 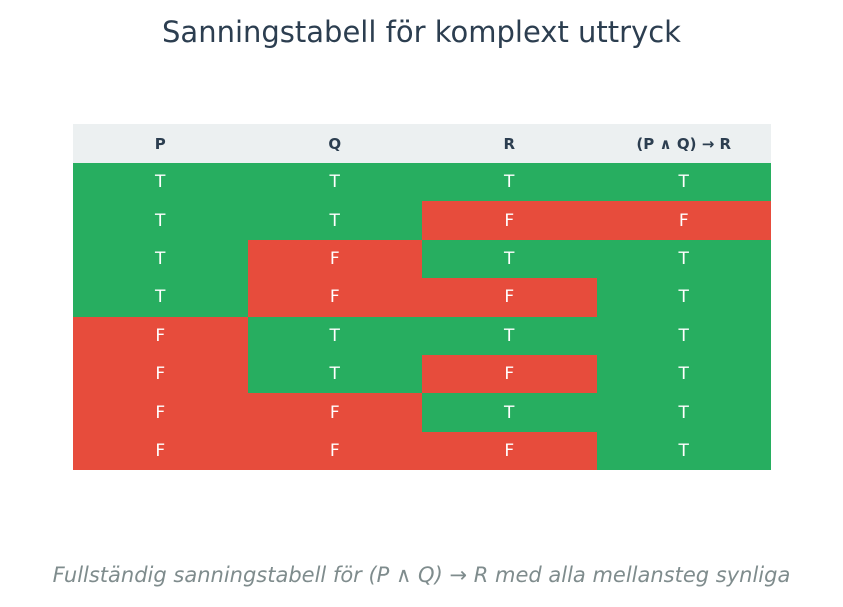 I want to click on chart-title: Sanningstabell för komplext uttryck, so click(x=421, y=32).